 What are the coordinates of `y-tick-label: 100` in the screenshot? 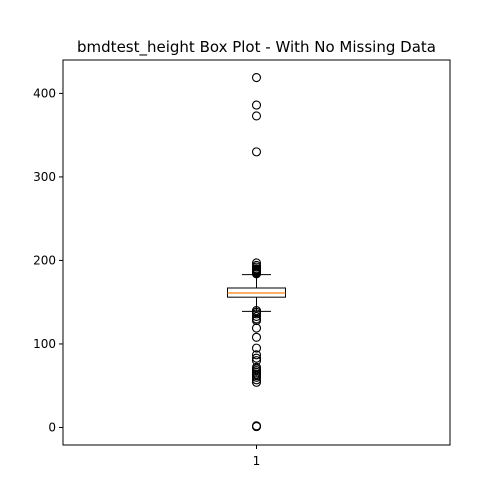 It's located at (44, 344).